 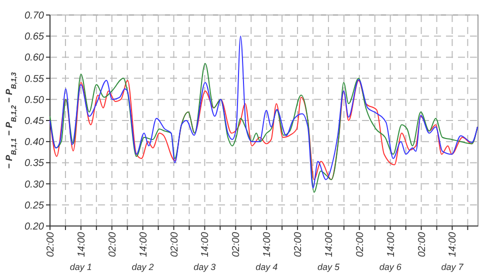 I want to click on x2-tick-label: day 3, so click(x=205, y=267).